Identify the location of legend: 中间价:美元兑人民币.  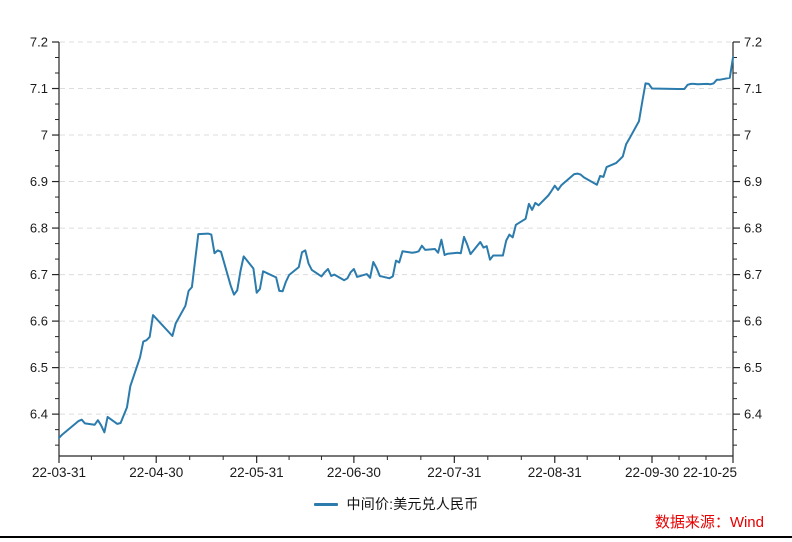
(396, 504).